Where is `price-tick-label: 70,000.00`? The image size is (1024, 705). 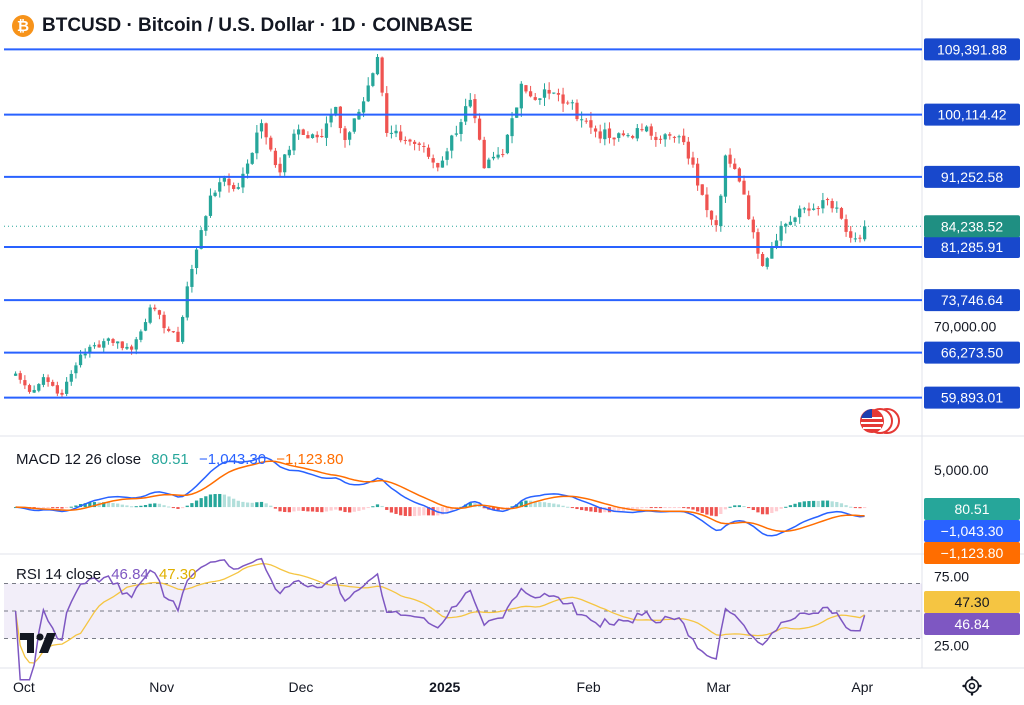
price-tick-label: 70,000.00 is located at coordinates (965, 326).